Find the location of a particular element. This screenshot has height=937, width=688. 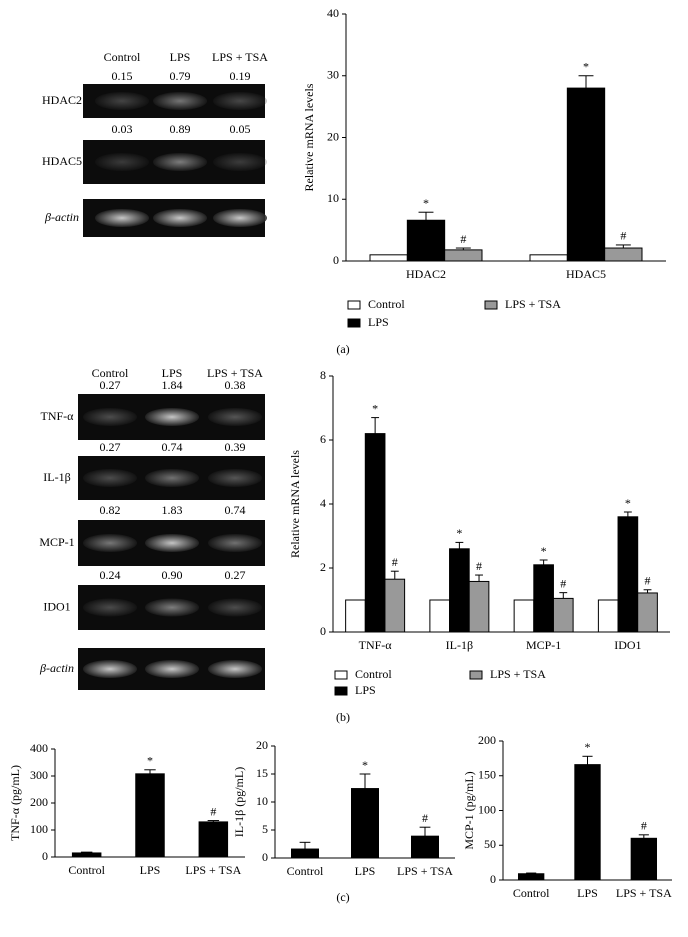

x-tick-label: TNF-α is located at coordinates (376, 645).